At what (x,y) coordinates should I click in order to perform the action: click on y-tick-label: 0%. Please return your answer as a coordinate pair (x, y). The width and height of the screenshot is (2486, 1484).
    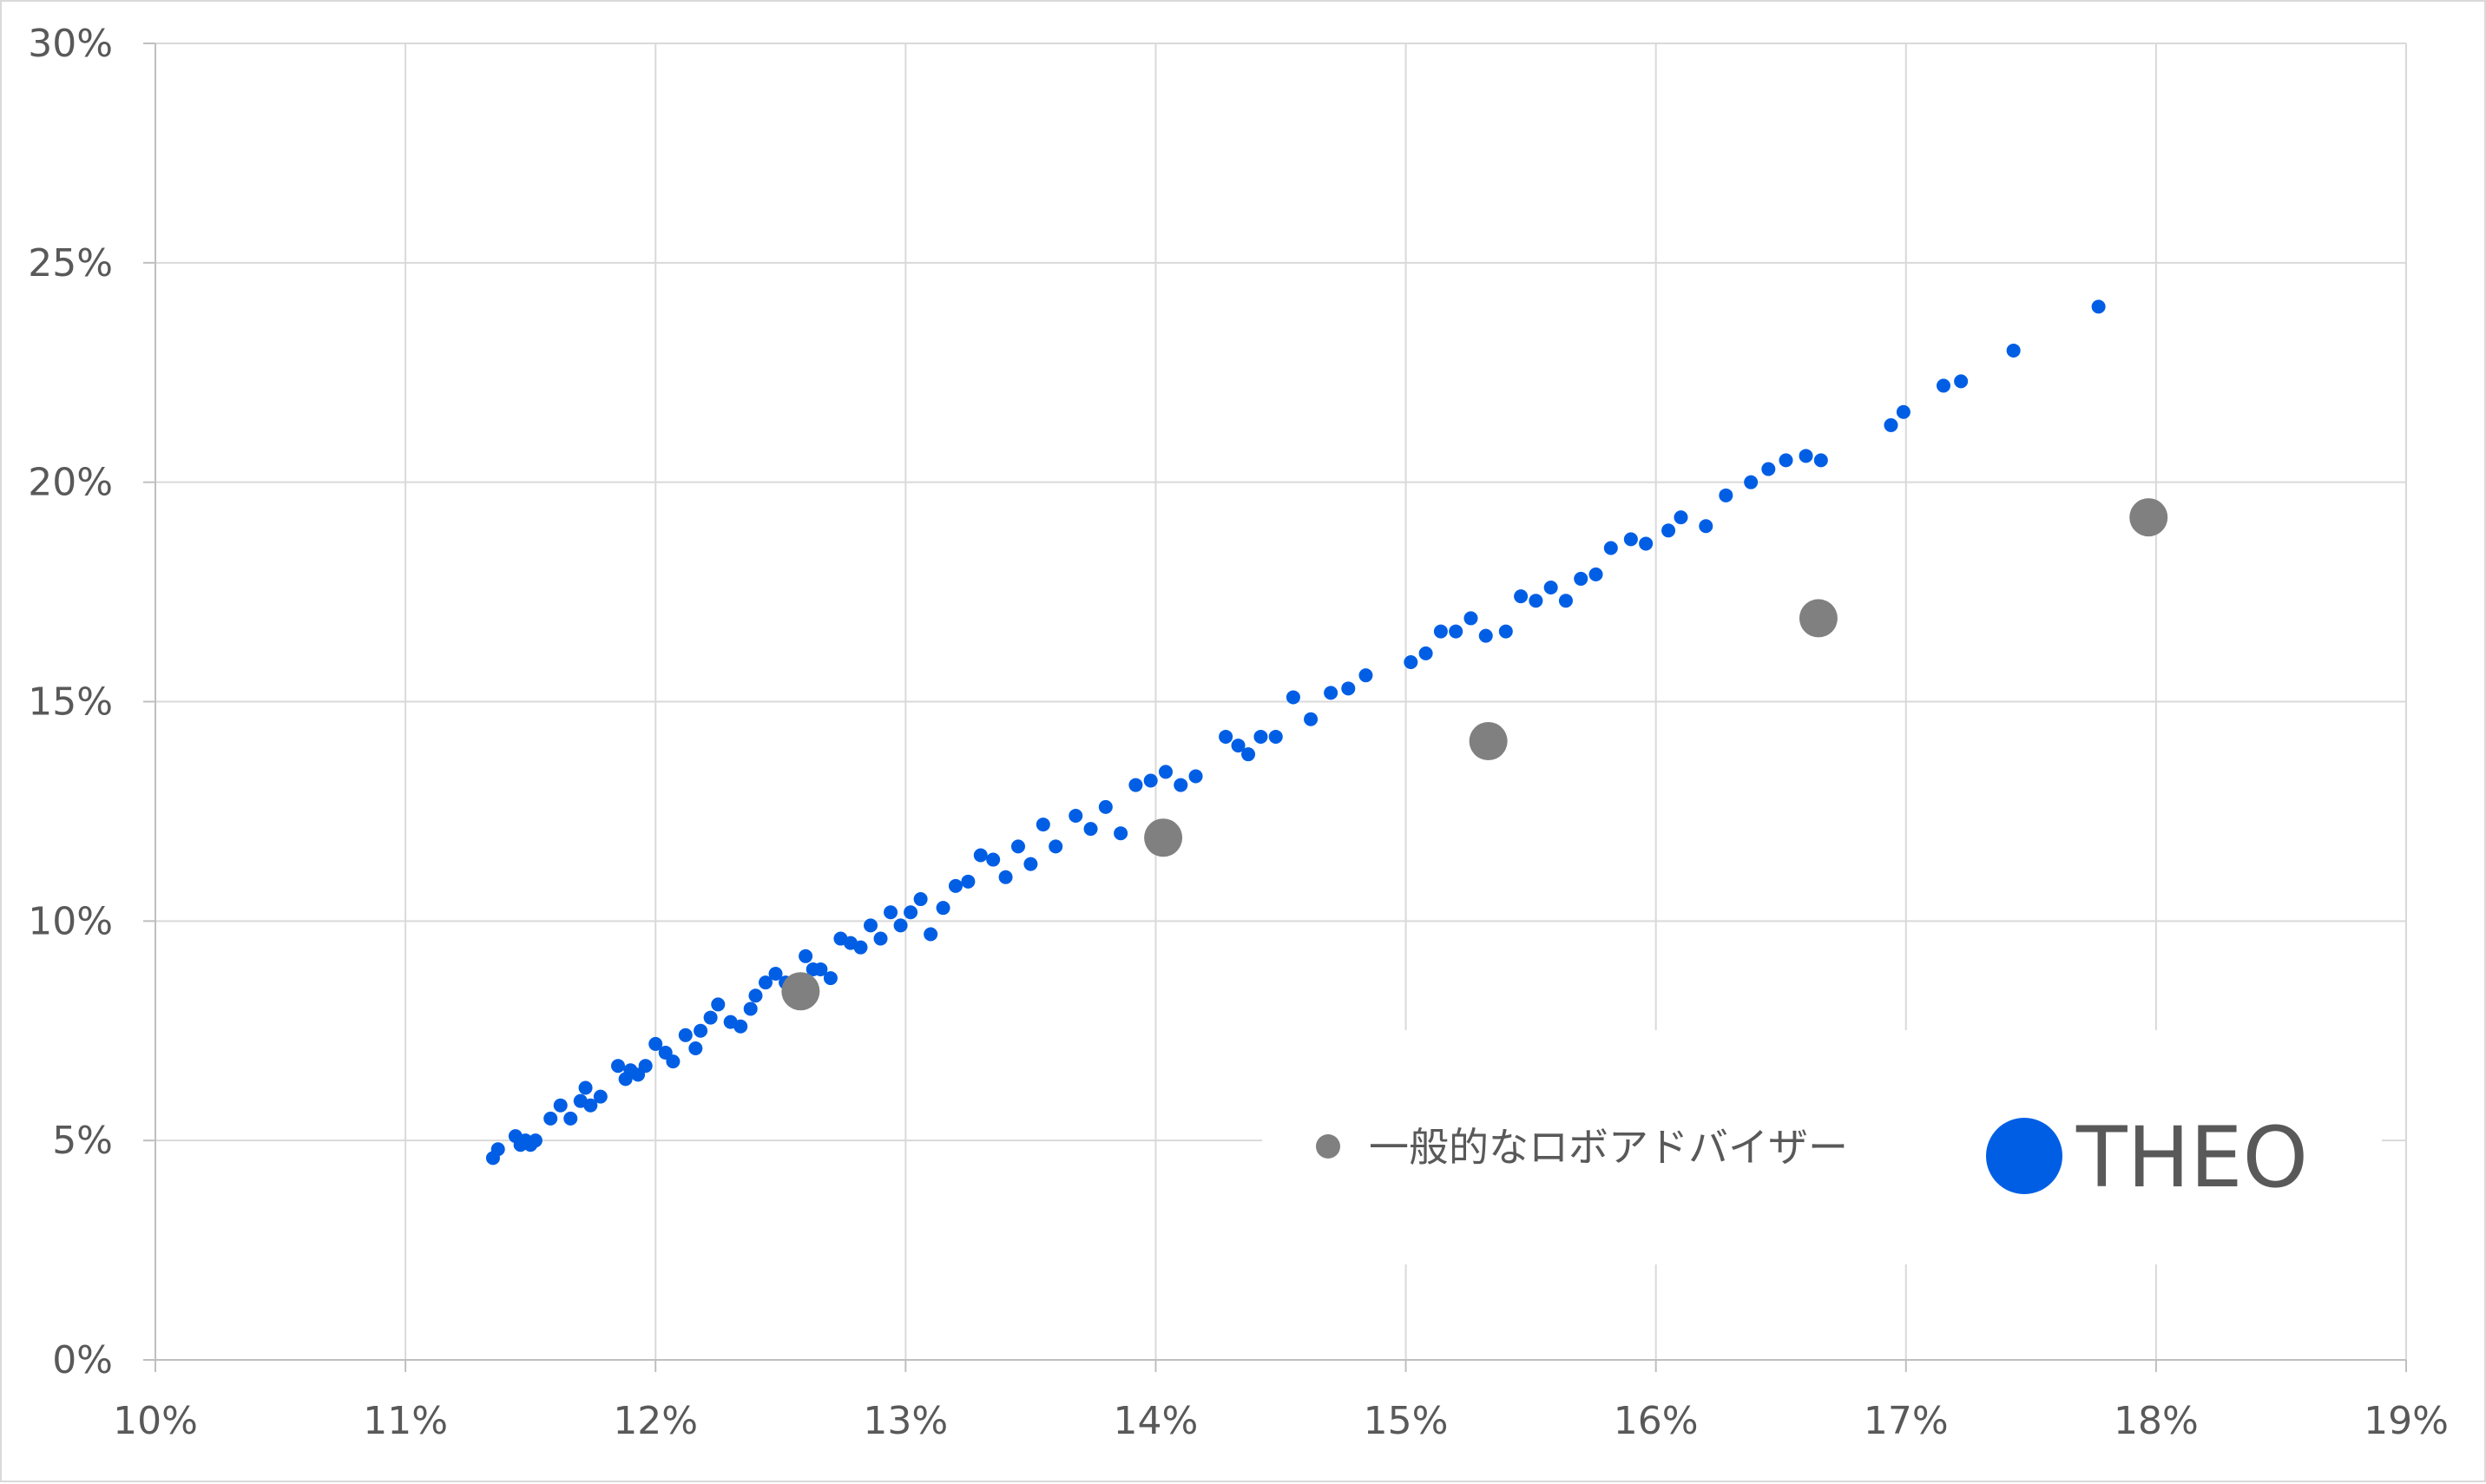
    Looking at the image, I should click on (82, 1360).